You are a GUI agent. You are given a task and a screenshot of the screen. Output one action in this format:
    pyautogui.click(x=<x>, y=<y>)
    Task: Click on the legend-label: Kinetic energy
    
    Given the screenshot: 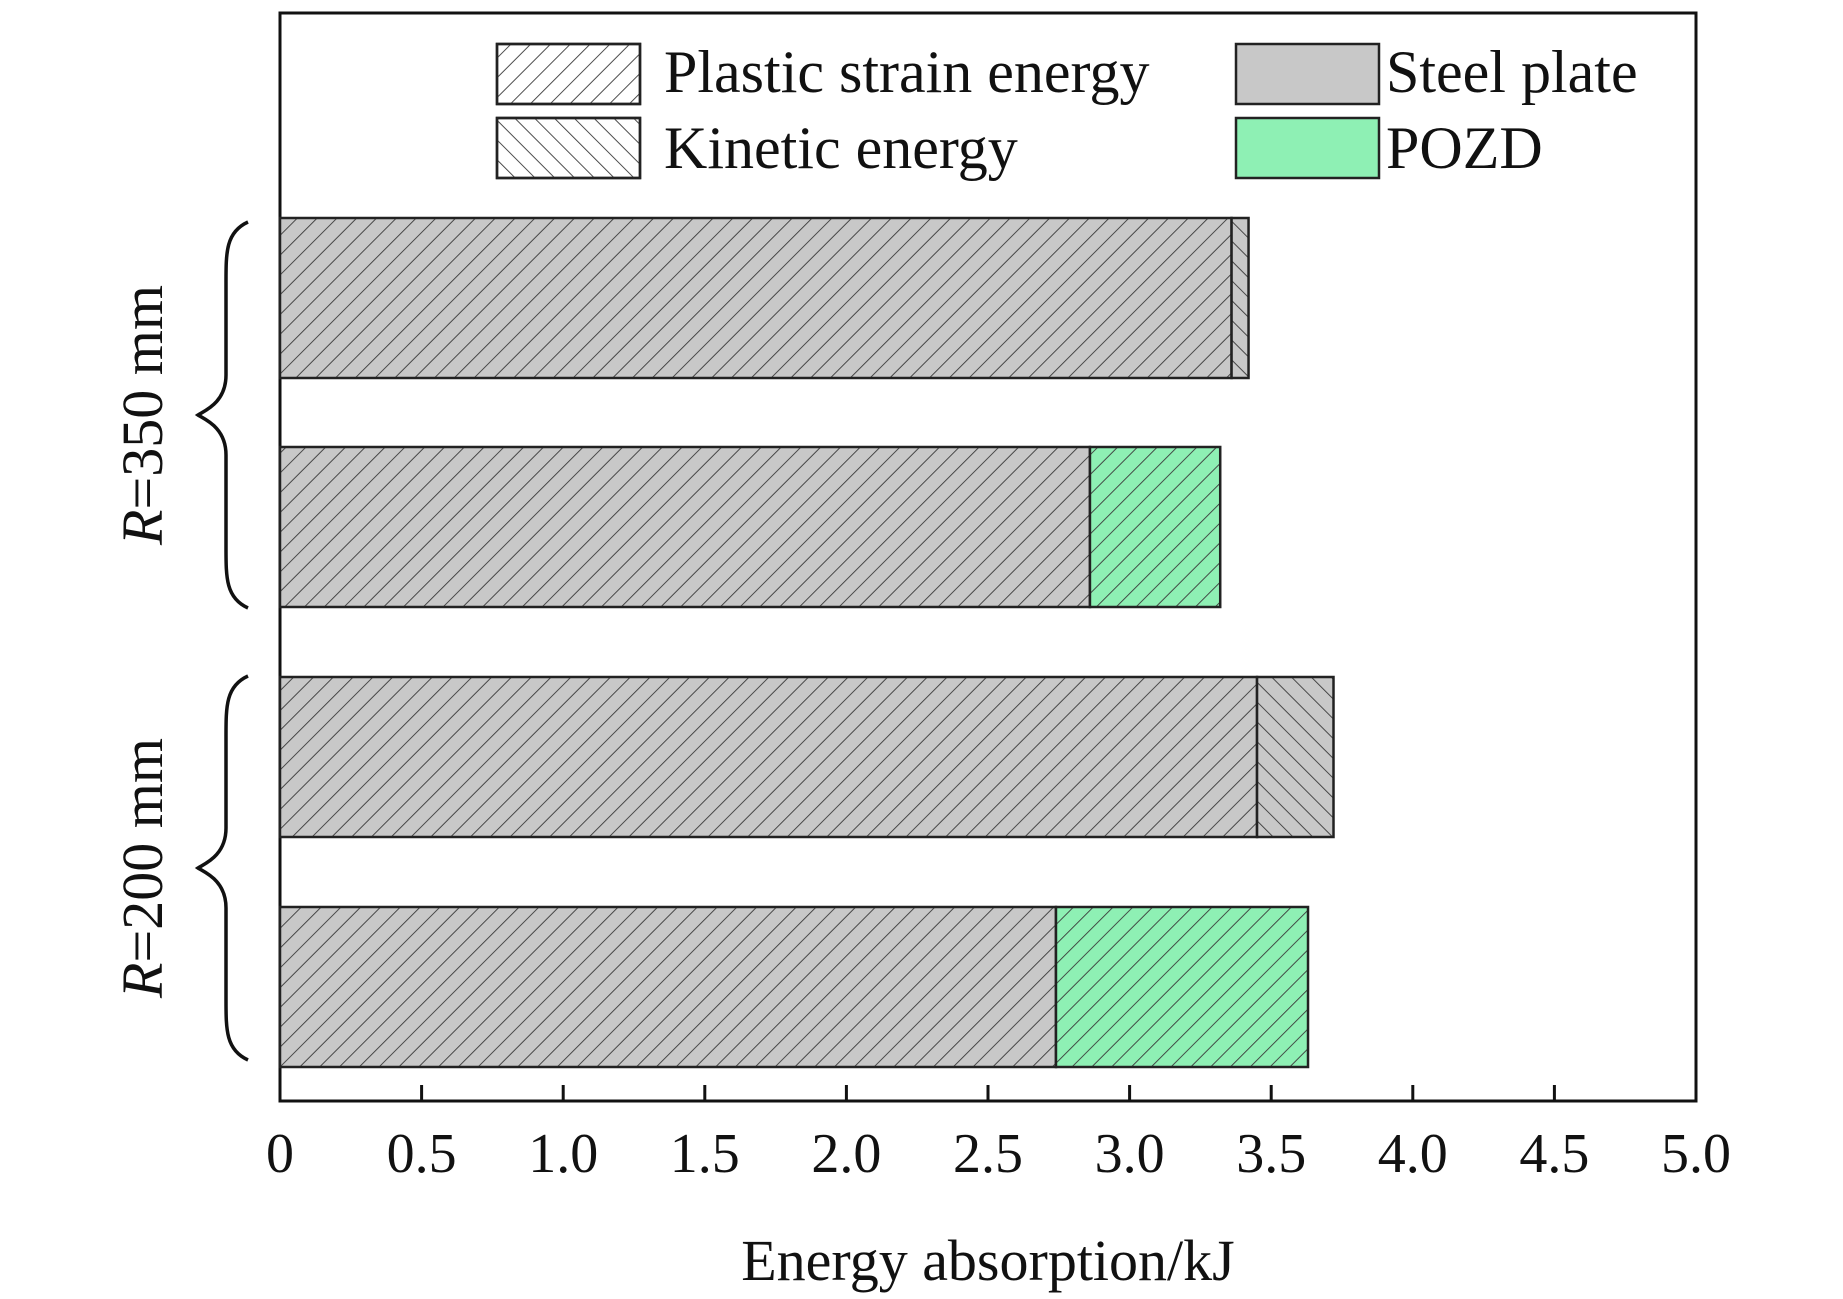 What is the action you would take?
    pyautogui.click(x=841, y=148)
    